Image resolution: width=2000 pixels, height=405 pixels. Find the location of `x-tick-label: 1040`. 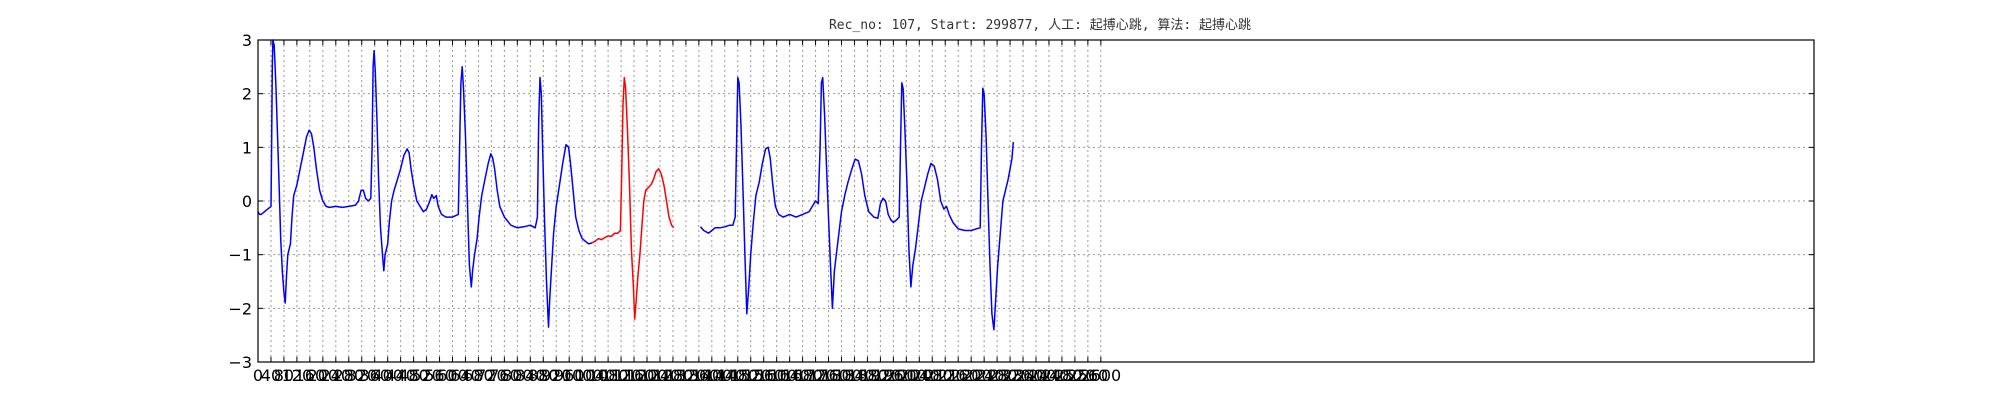

x-tick-label: 1040 is located at coordinates (595, 375).